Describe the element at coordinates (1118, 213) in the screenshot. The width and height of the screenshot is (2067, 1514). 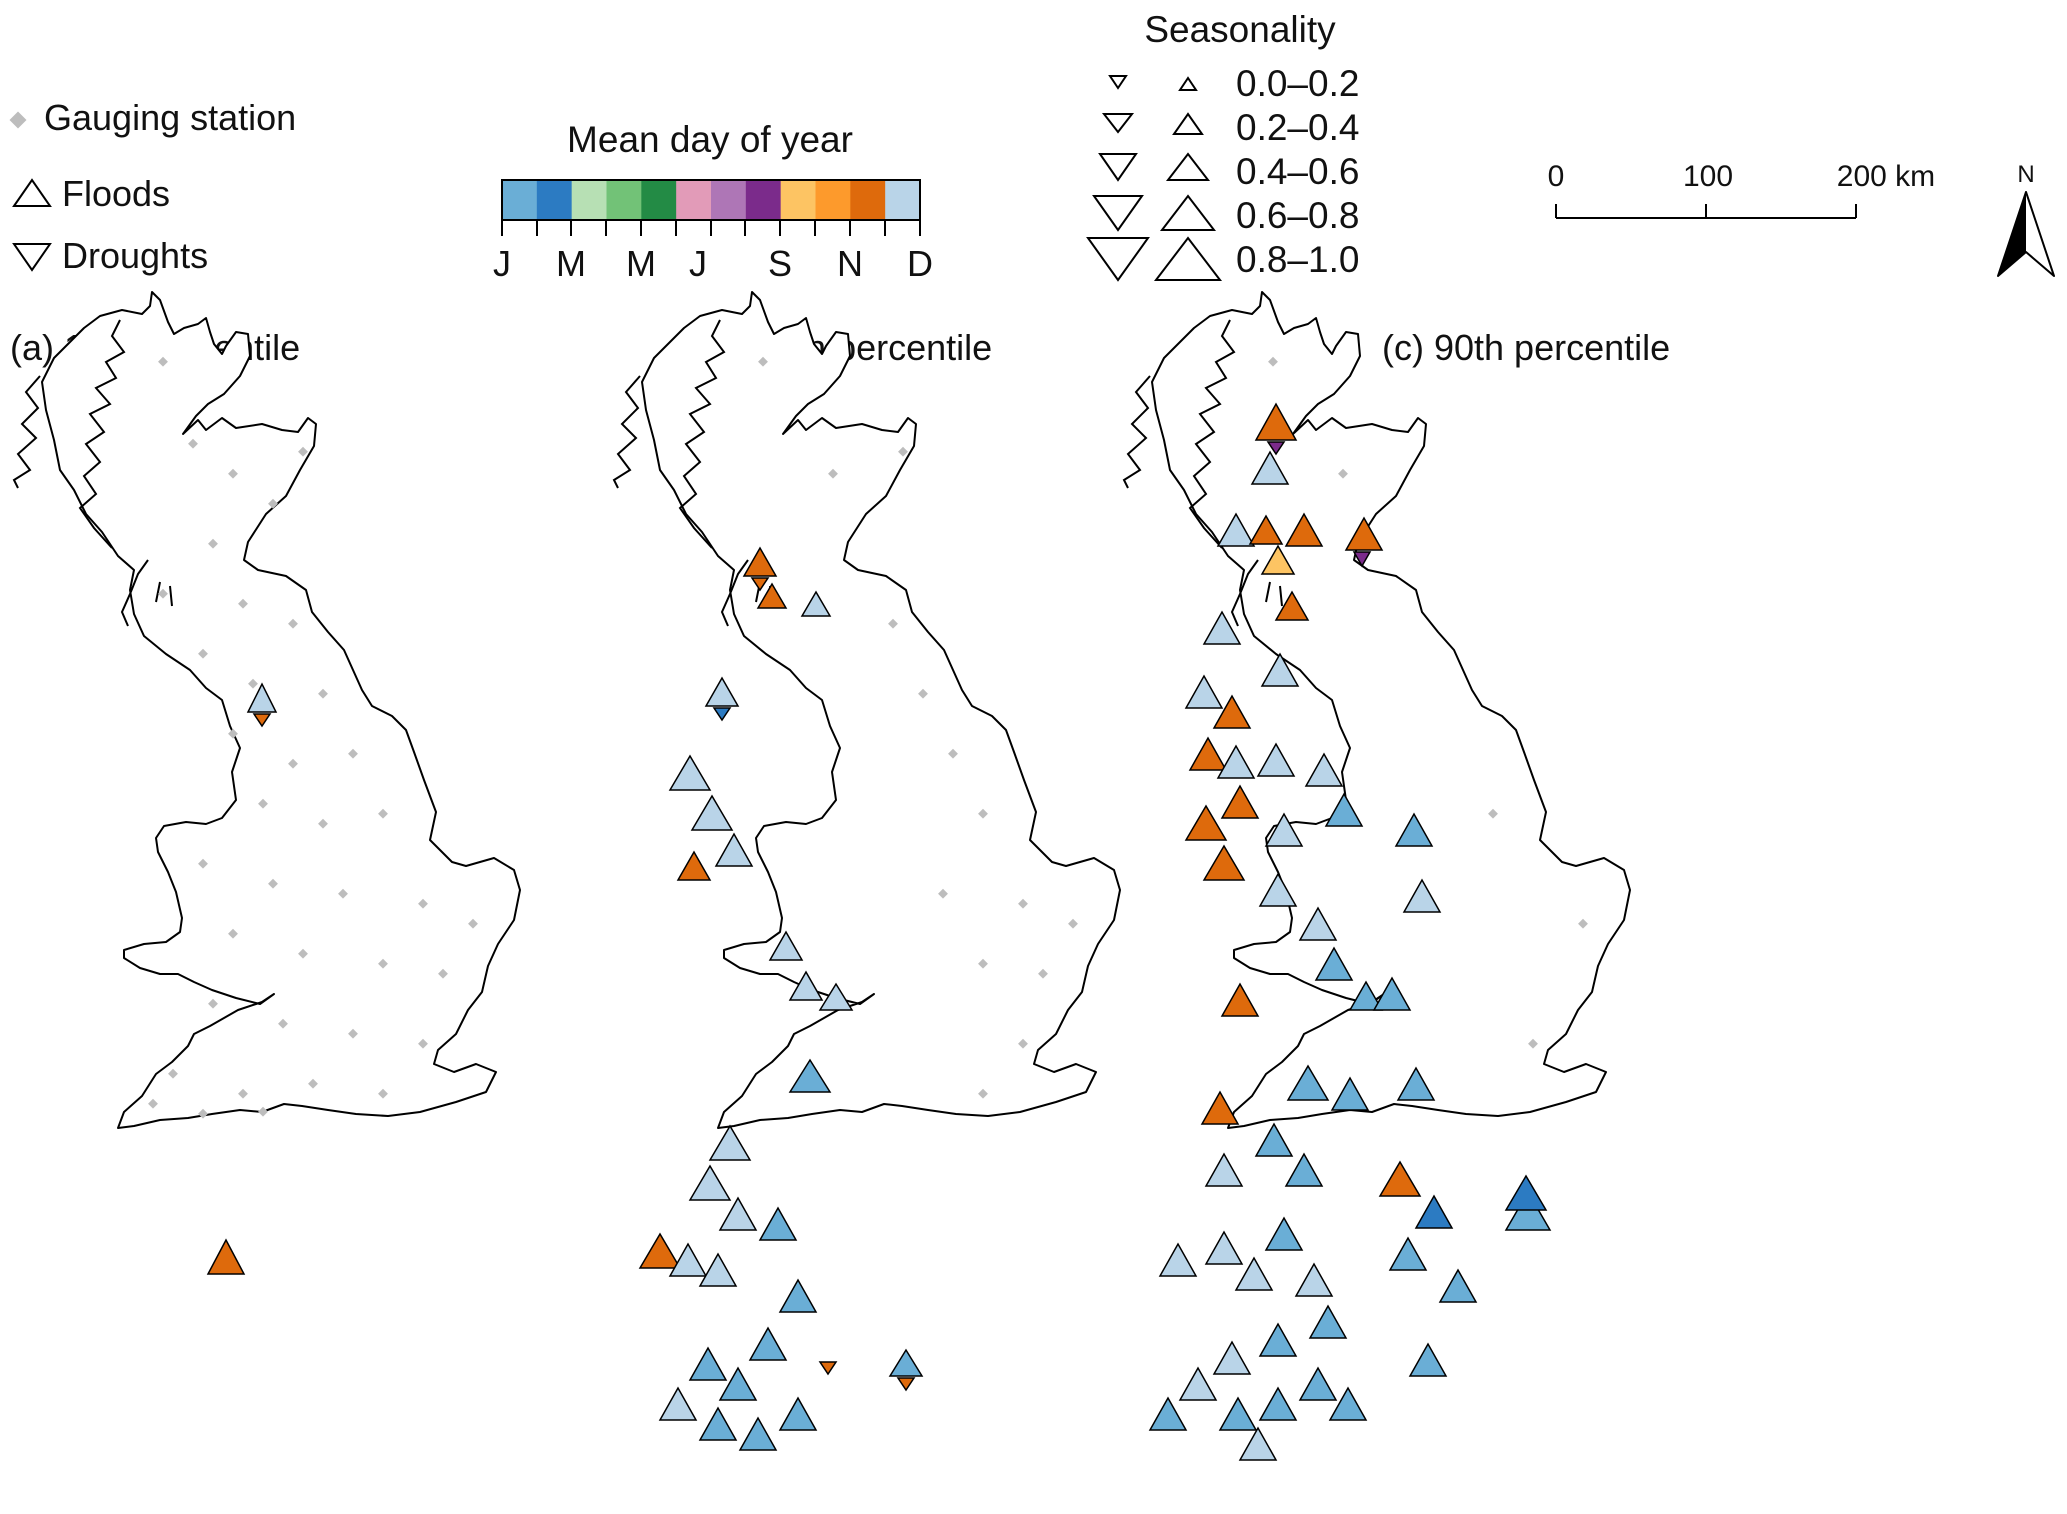
I see `drought-size-icon` at that location.